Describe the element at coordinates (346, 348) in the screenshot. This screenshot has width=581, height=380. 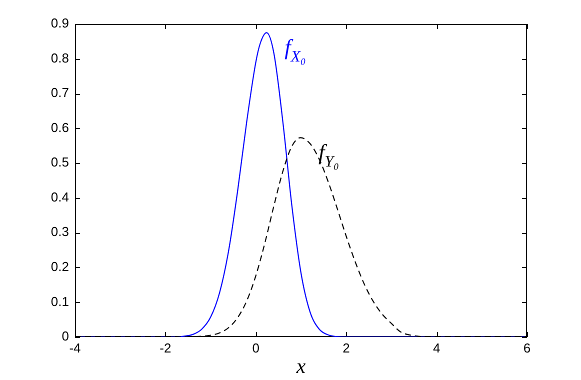
I see `x-tick-label: 2` at that location.